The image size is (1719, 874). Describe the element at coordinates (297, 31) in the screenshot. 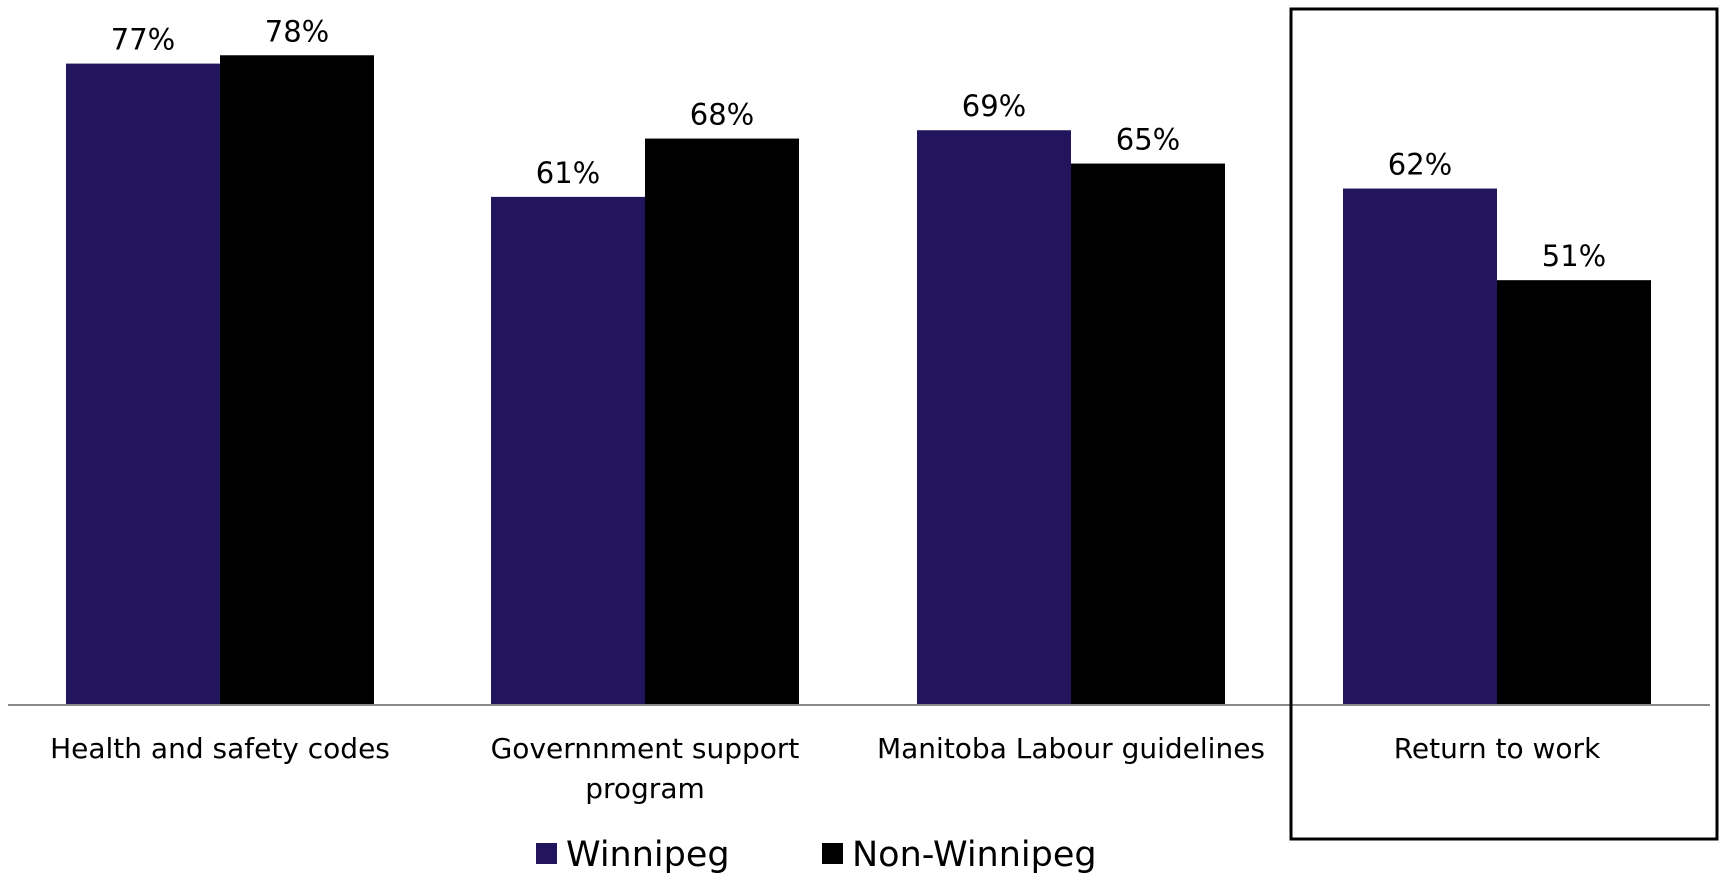

I see `data-label-non-winnipeg-0: 78%` at that location.